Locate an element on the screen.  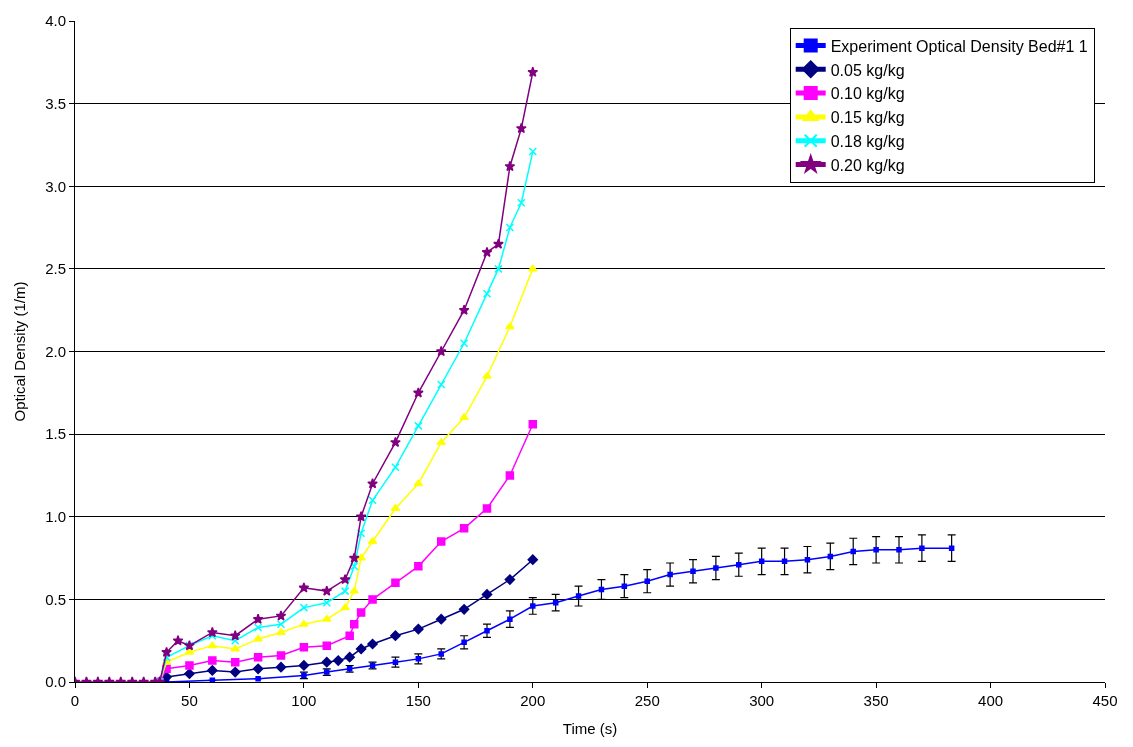
y-tick-label: 3.5 is located at coordinates (55, 103).